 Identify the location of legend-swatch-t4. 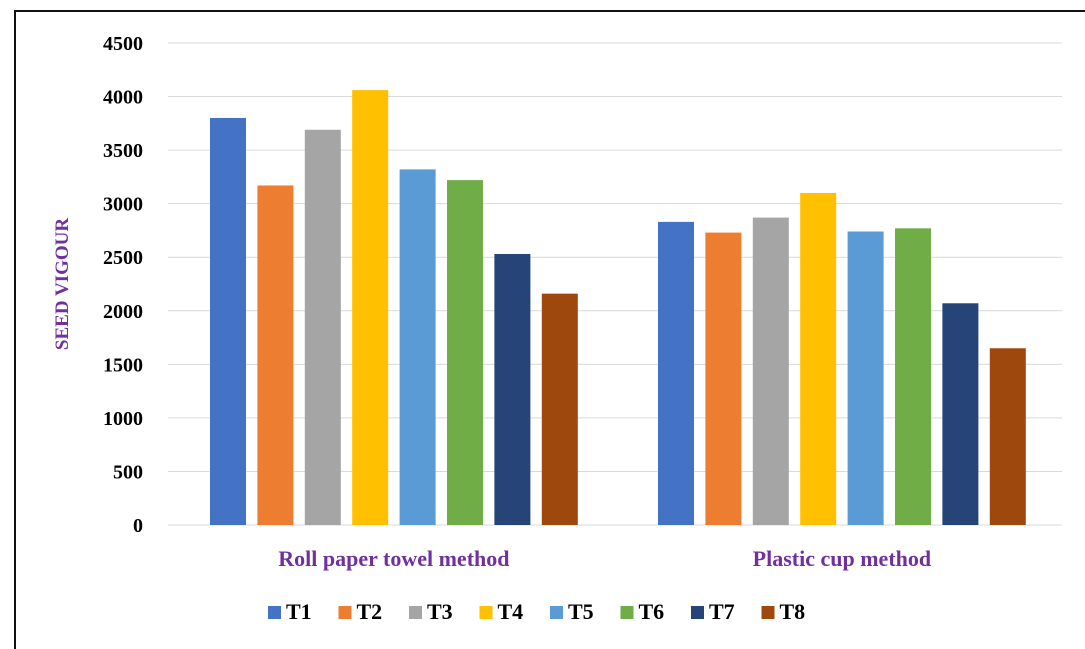
(486, 612).